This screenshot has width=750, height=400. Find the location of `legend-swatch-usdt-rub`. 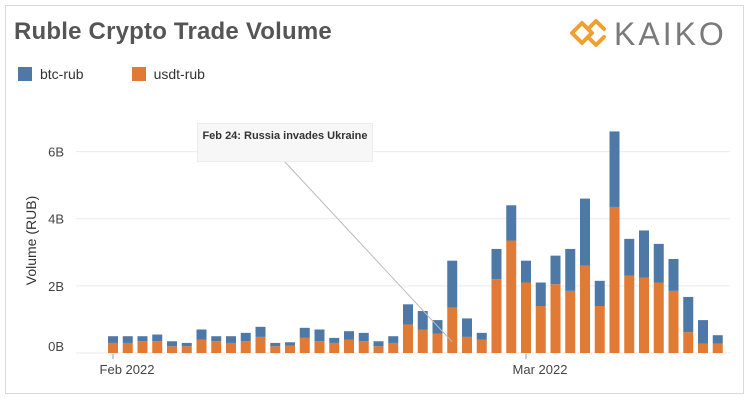

legend-swatch-usdt-rub is located at coordinates (138, 74).